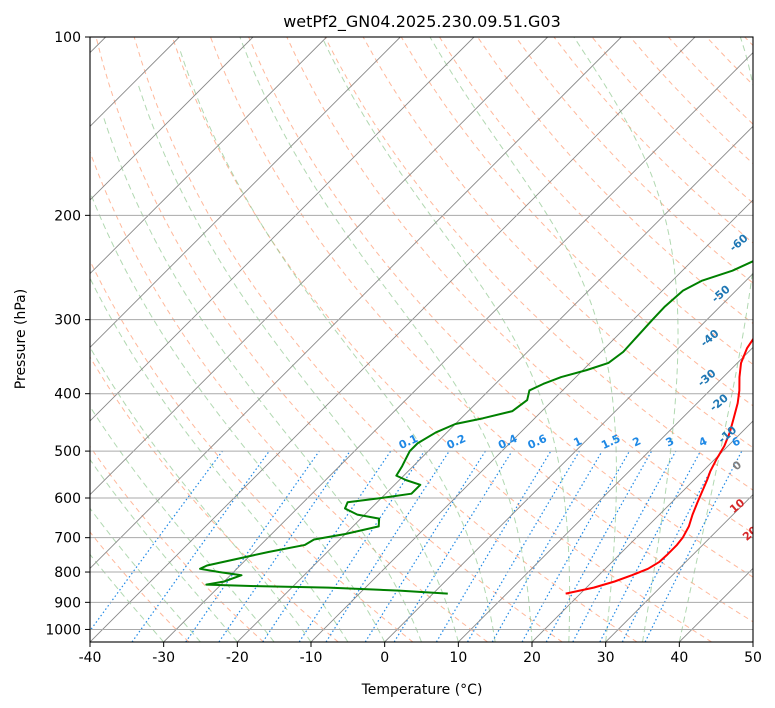 The image size is (775, 708). What do you see at coordinates (67, 573) in the screenshot?
I see `y-tick-label: 800` at bounding box center [67, 573].